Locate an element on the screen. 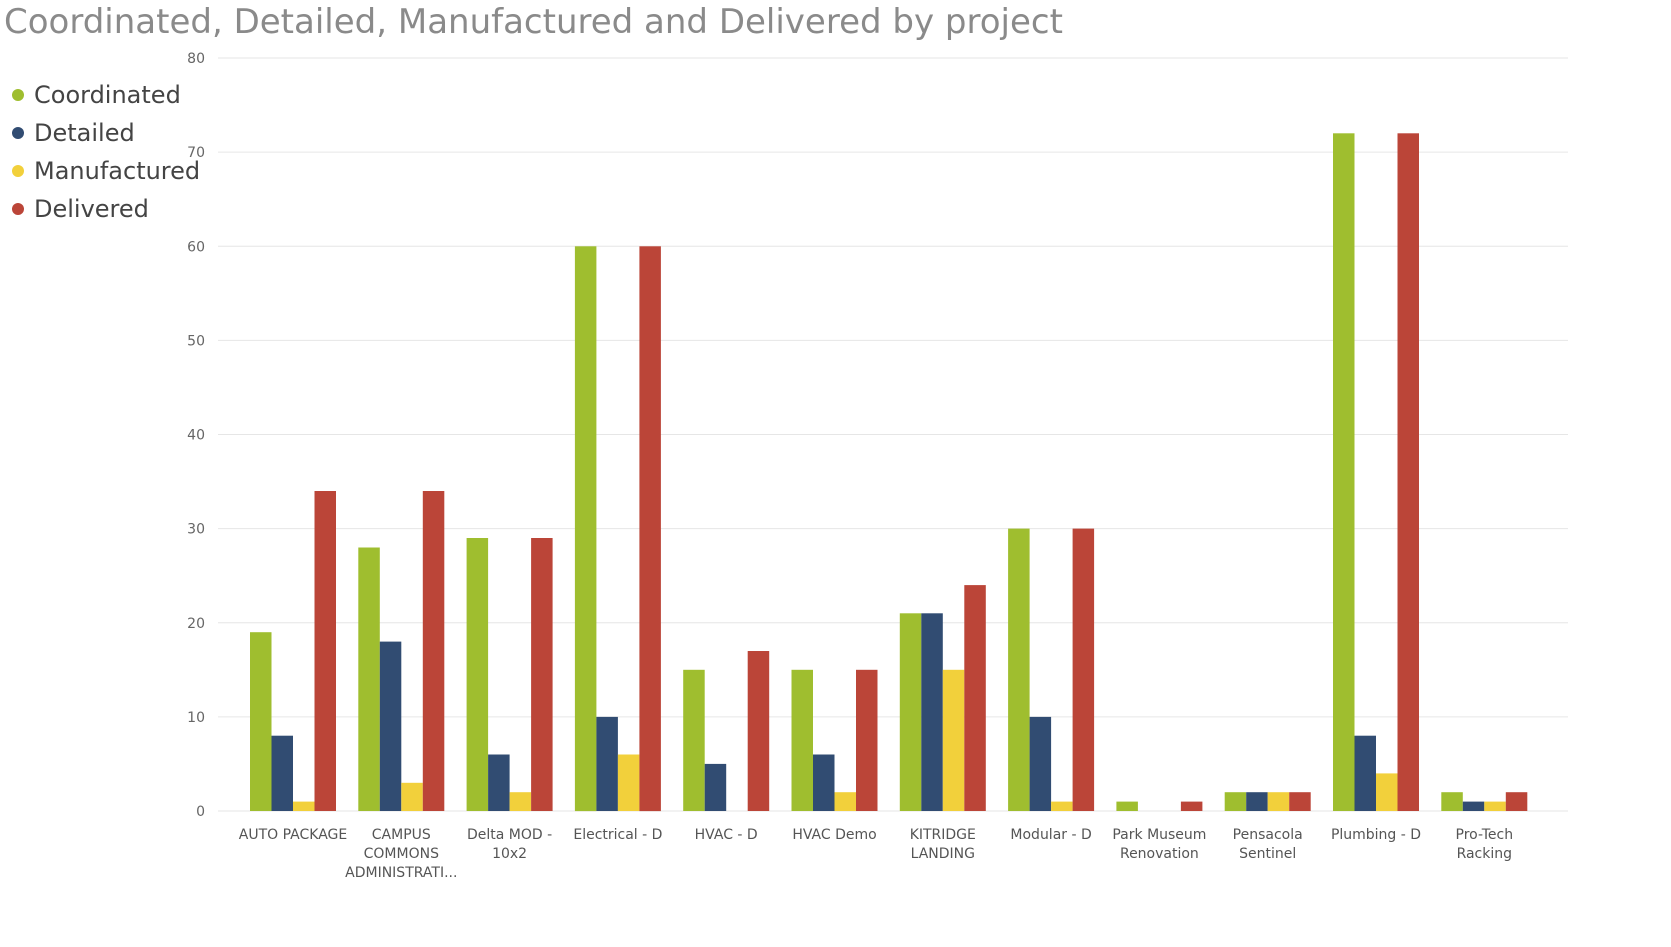 The height and width of the screenshot is (947, 1671). y-tick-label: 50 is located at coordinates (196, 341).